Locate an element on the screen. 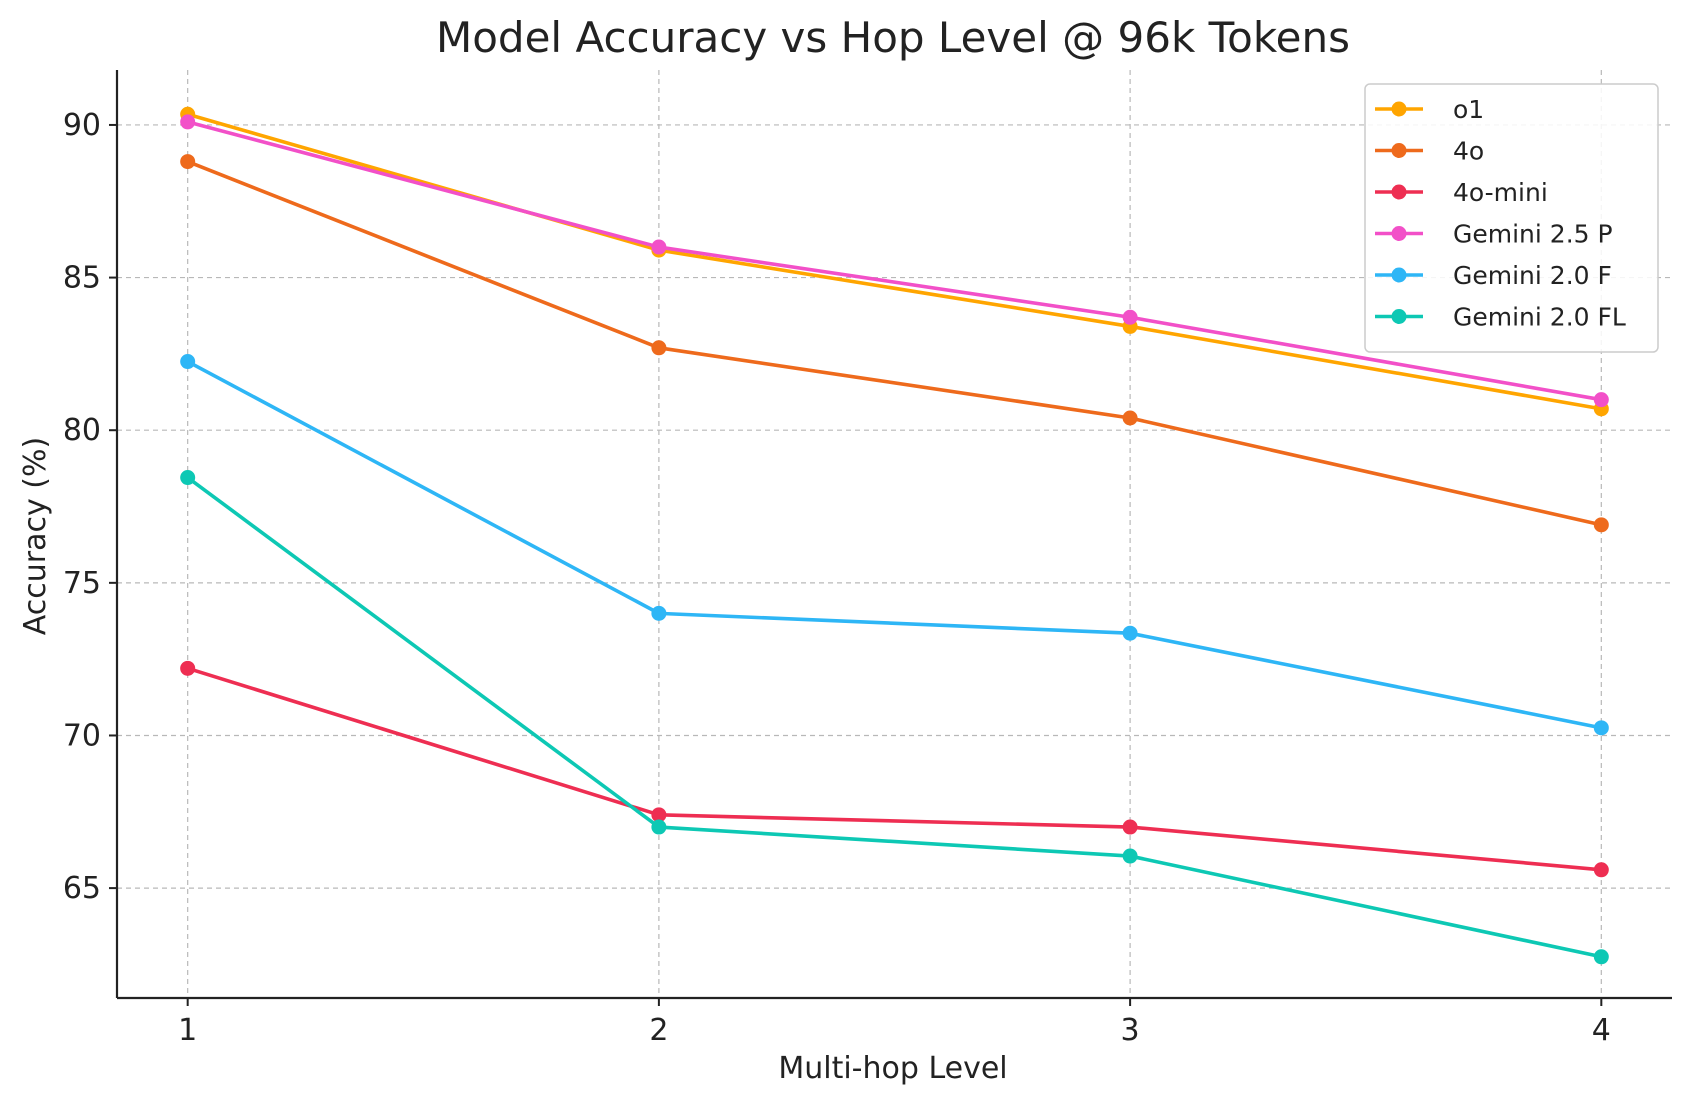 Image resolution: width=1686 pixels, height=1105 pixels. legend-item: 4o-mini is located at coordinates (1461, 192).